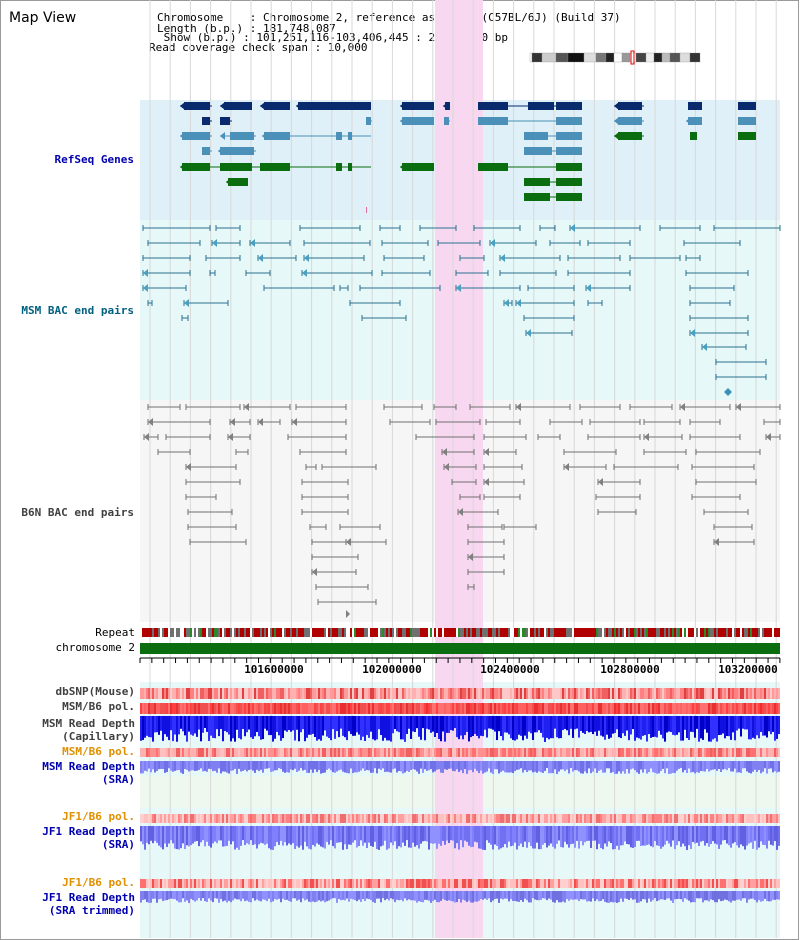 This screenshot has height=940, width=800. Describe the element at coordinates (95, 691) in the screenshot. I see `track-label-dbsnp: dbSNP(Mouse)` at that location.